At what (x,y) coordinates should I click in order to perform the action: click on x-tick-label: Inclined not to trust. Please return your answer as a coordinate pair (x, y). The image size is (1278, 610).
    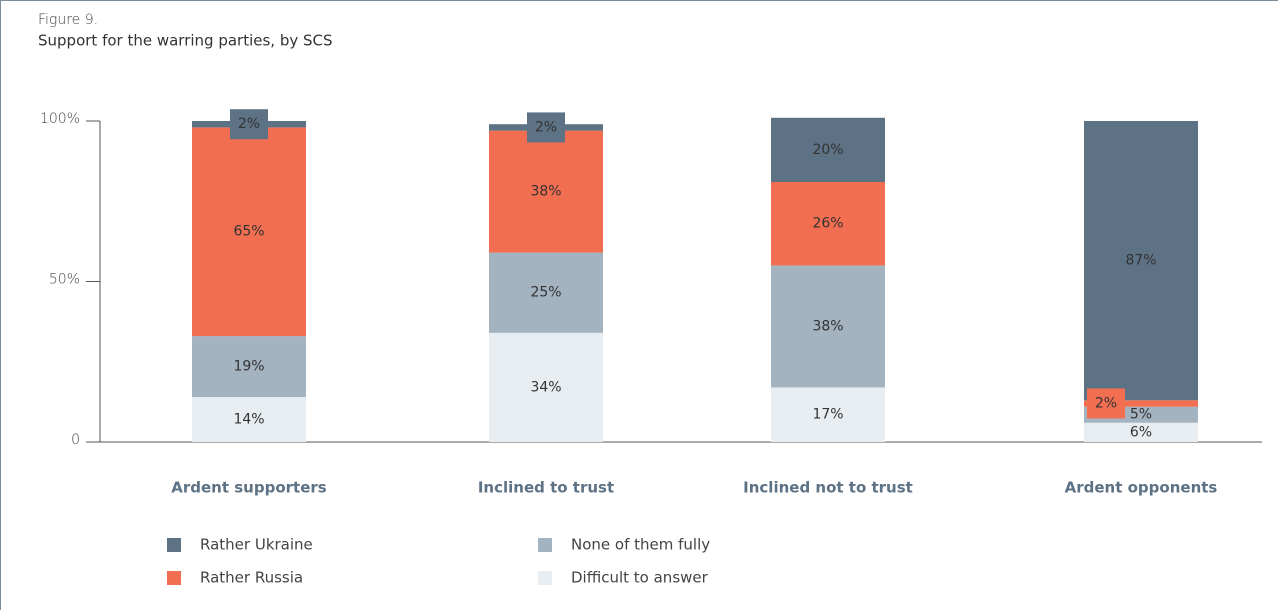
    Looking at the image, I should click on (828, 488).